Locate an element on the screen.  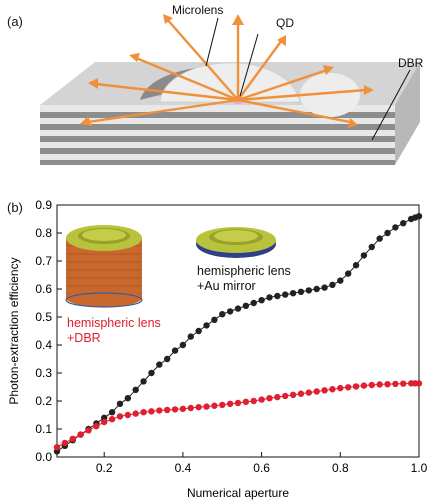
y-tick-label: 0.5 is located at coordinates (43, 317).